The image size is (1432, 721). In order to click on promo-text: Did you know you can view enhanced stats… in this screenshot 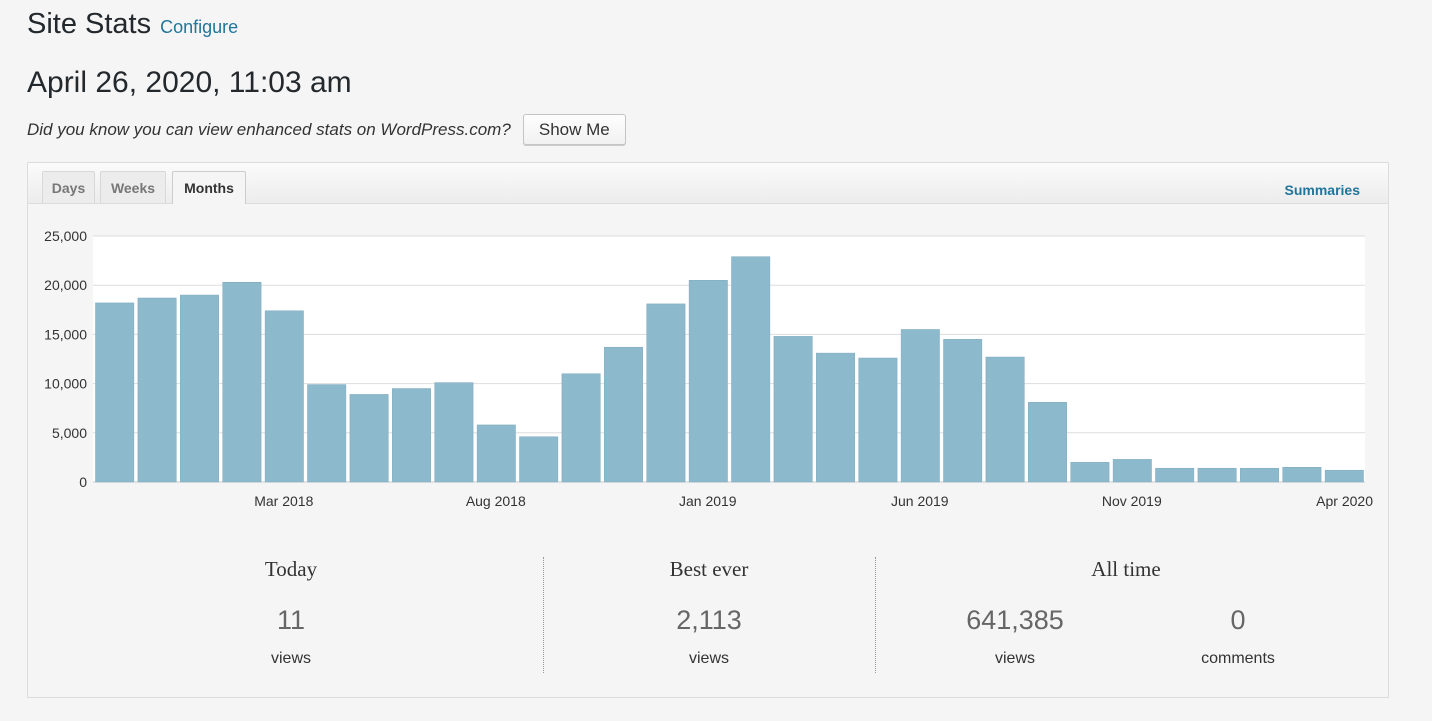, I will do `click(269, 129)`.